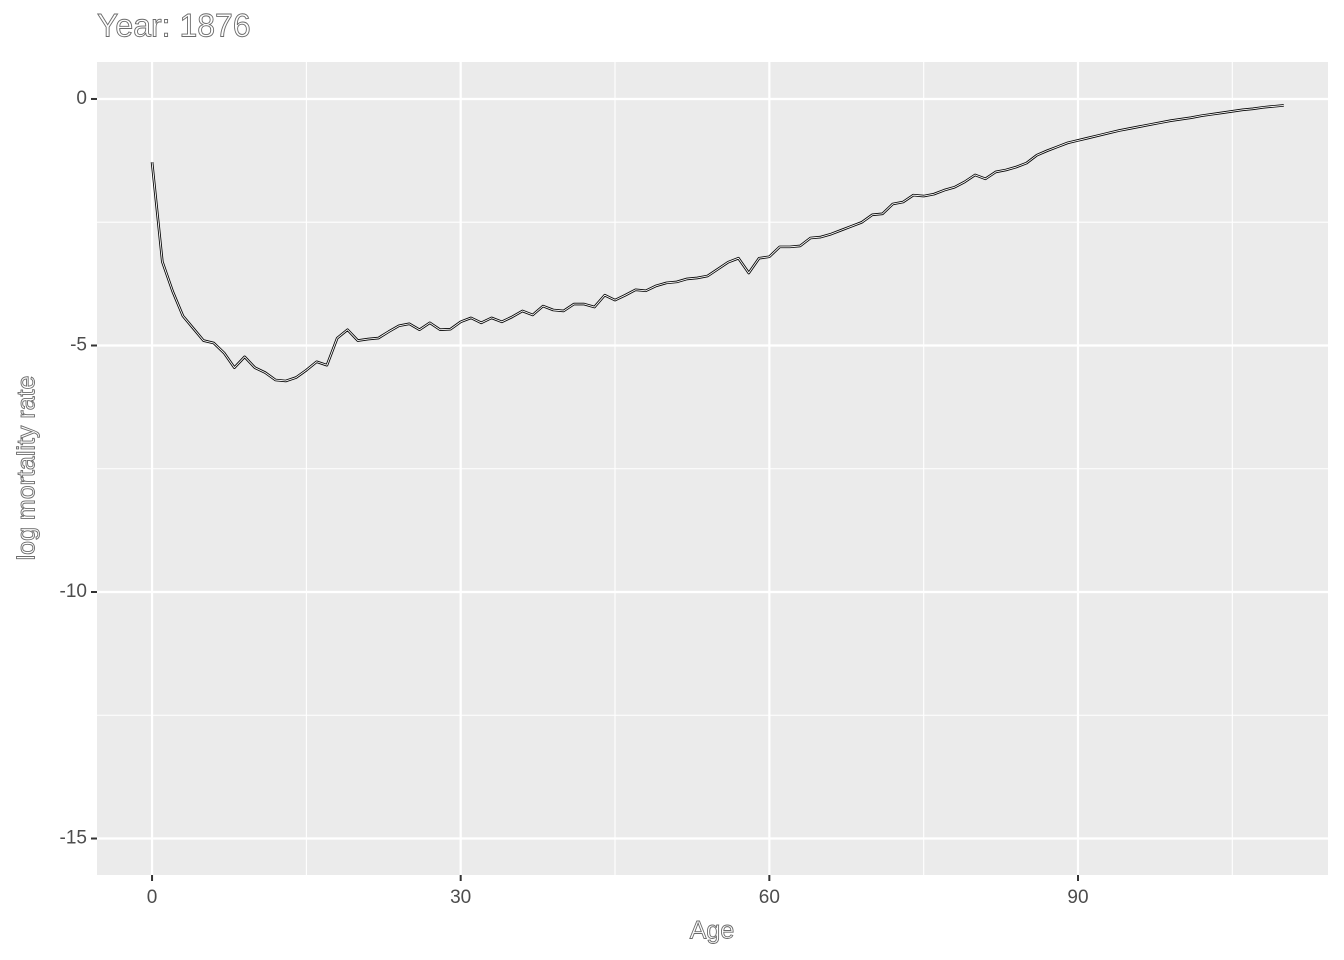  Describe the element at coordinates (460, 897) in the screenshot. I see `x-tick-label: 30` at that location.